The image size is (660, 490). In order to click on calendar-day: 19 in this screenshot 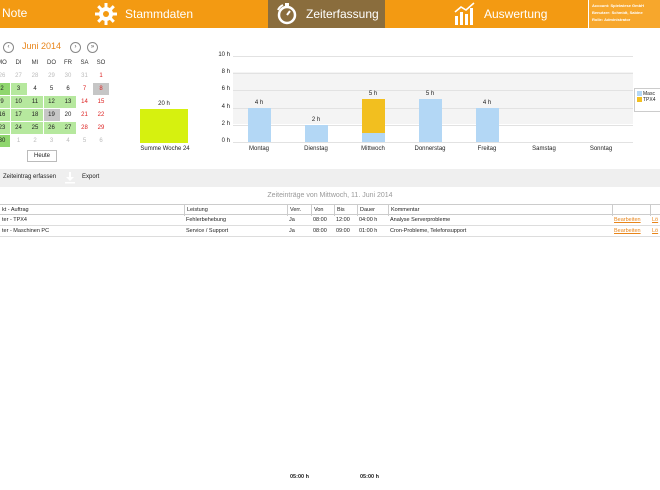, I will do `click(51, 115)`.